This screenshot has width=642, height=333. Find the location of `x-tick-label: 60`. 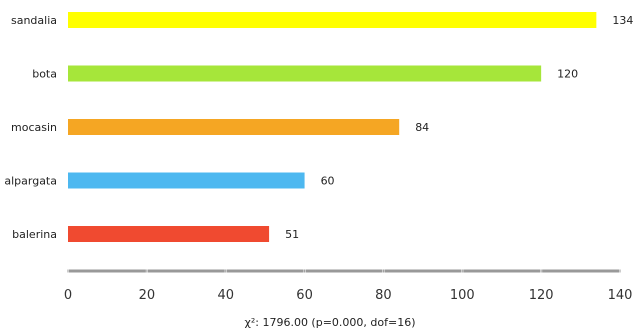

x-tick-label: 60 is located at coordinates (304, 295).